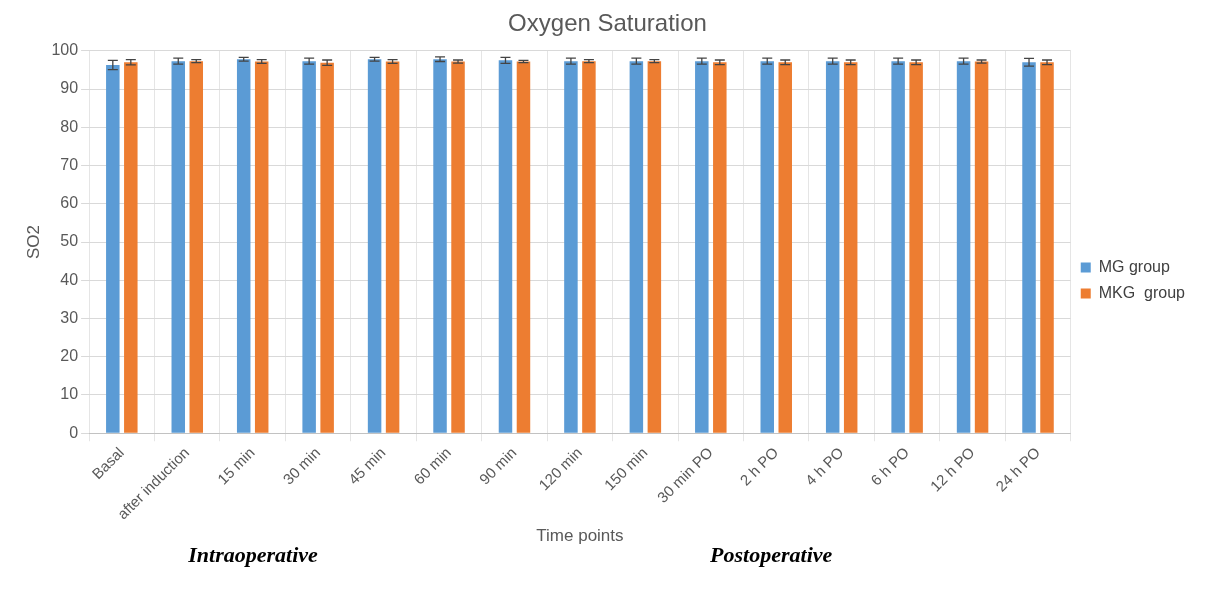 Image resolution: width=1205 pixels, height=596 pixels. I want to click on x-tick-label: 150 min, so click(625, 468).